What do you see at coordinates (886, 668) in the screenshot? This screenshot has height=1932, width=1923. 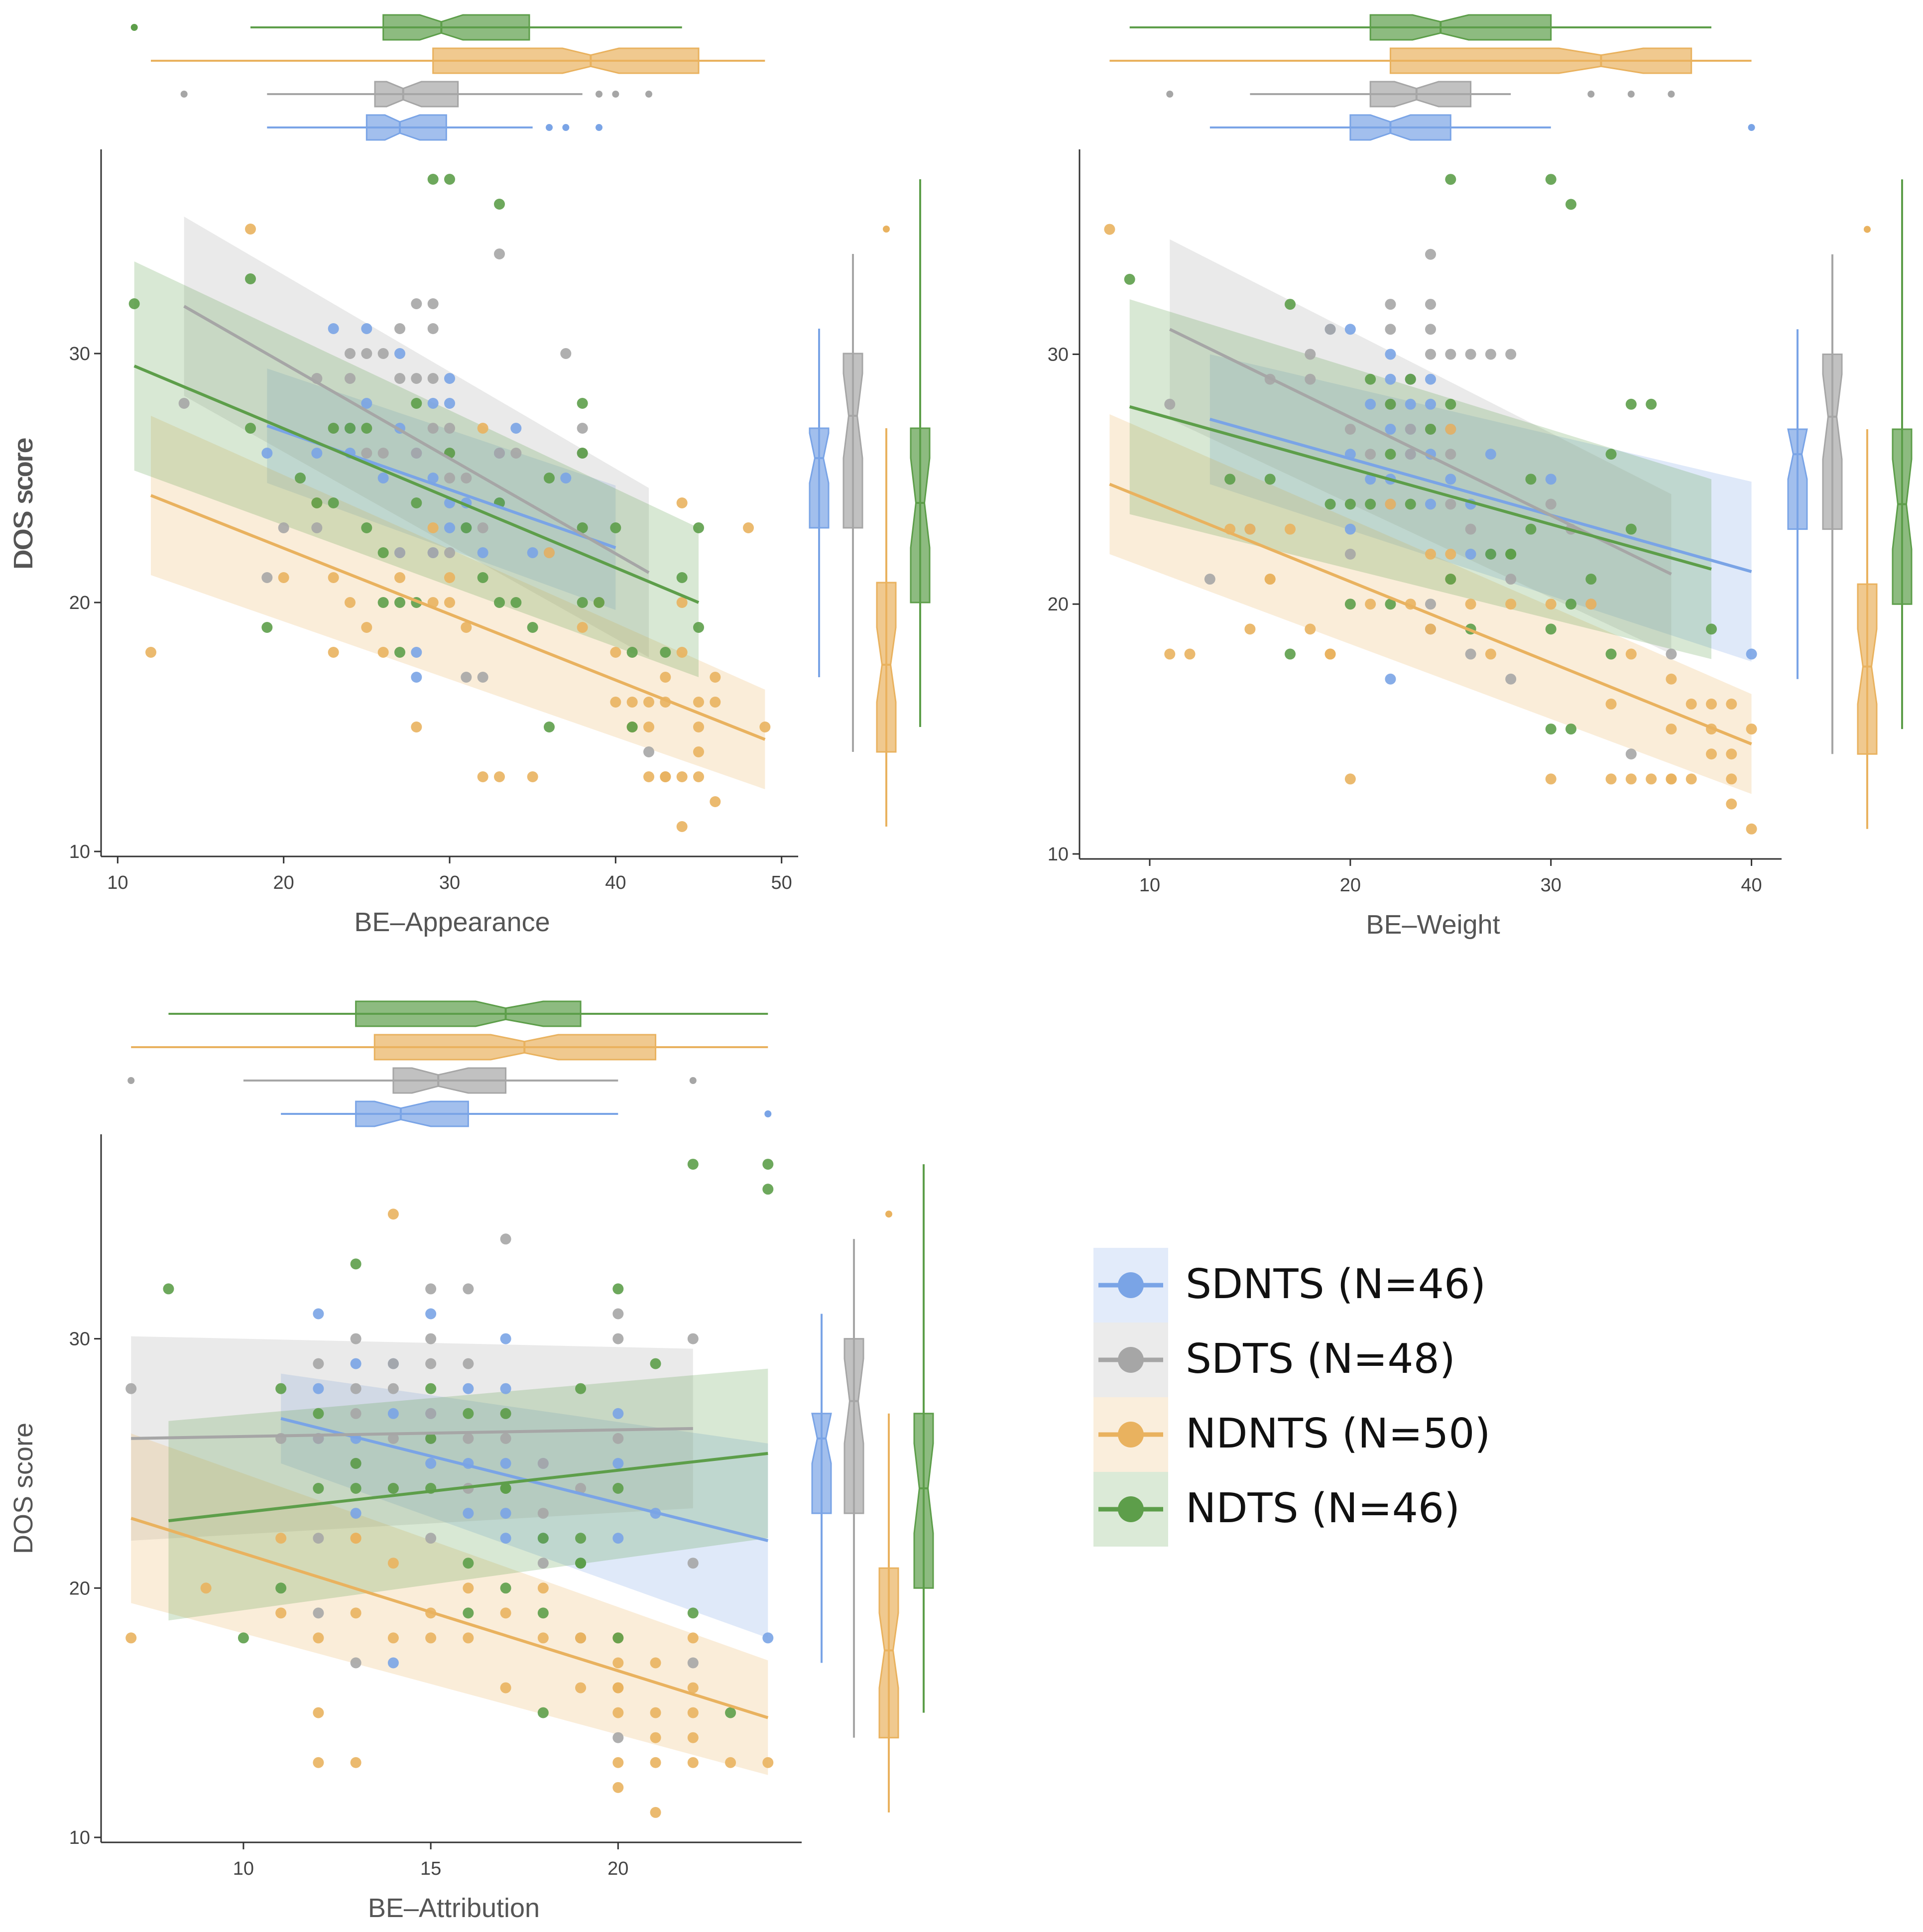 I see `marginal-box-y-ndnts` at bounding box center [886, 668].